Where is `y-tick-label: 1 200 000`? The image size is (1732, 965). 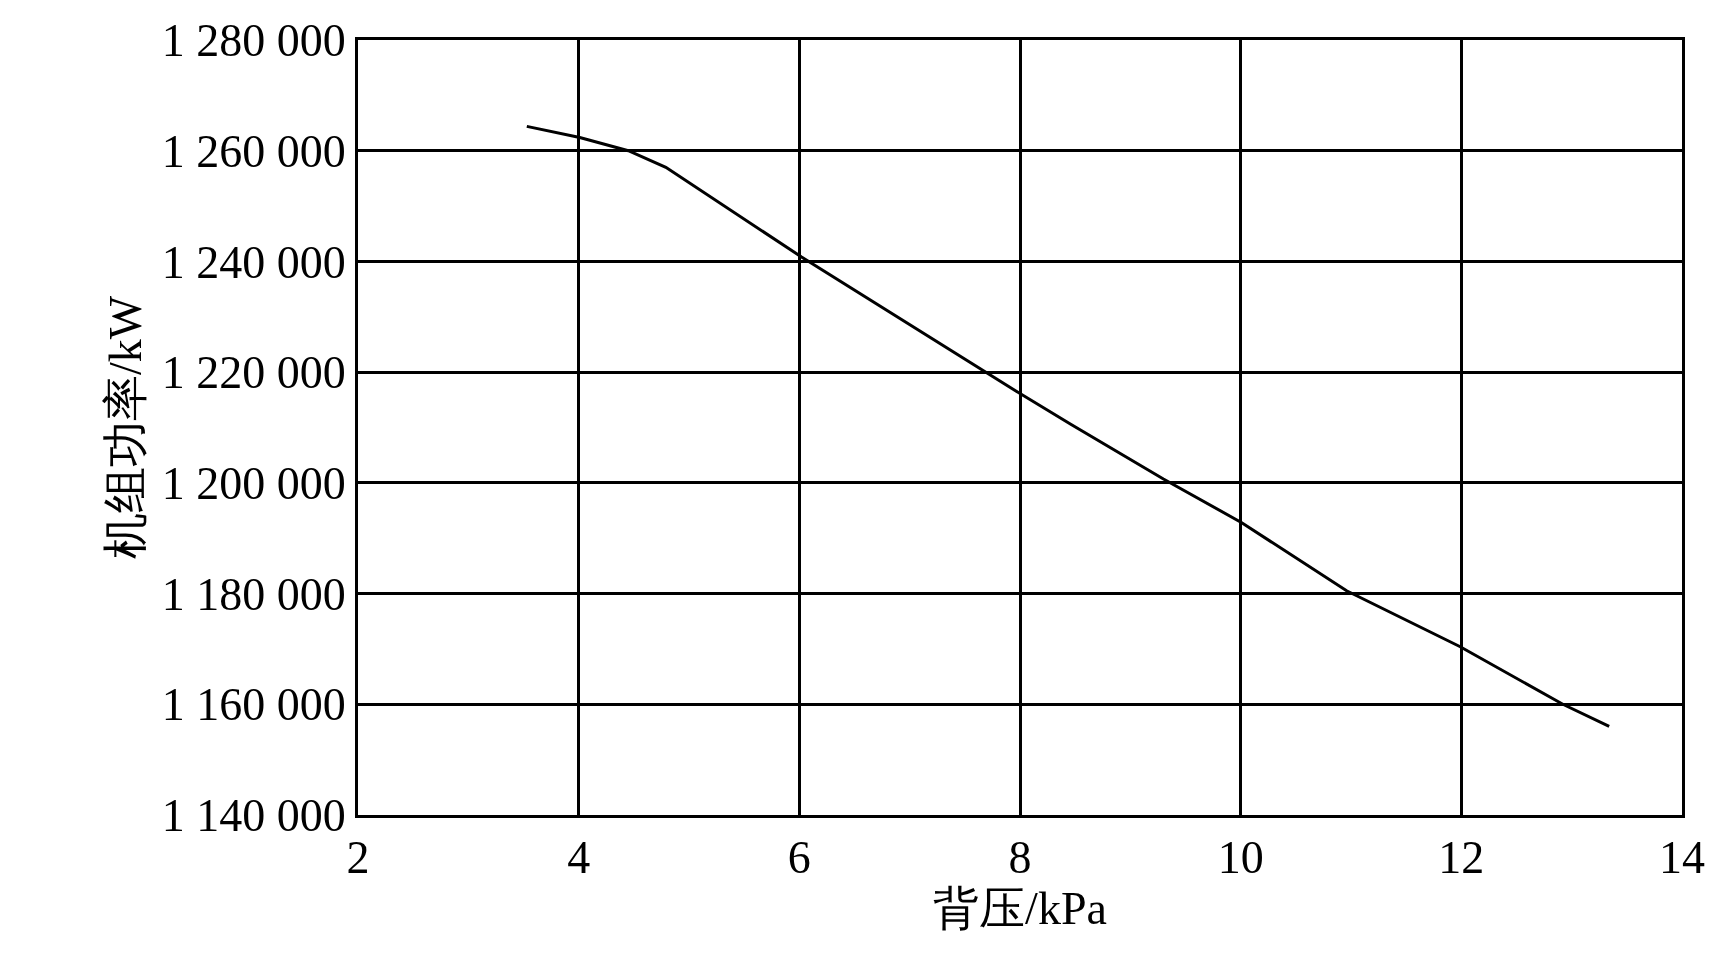 y-tick-label: 1 200 000 is located at coordinates (253, 483).